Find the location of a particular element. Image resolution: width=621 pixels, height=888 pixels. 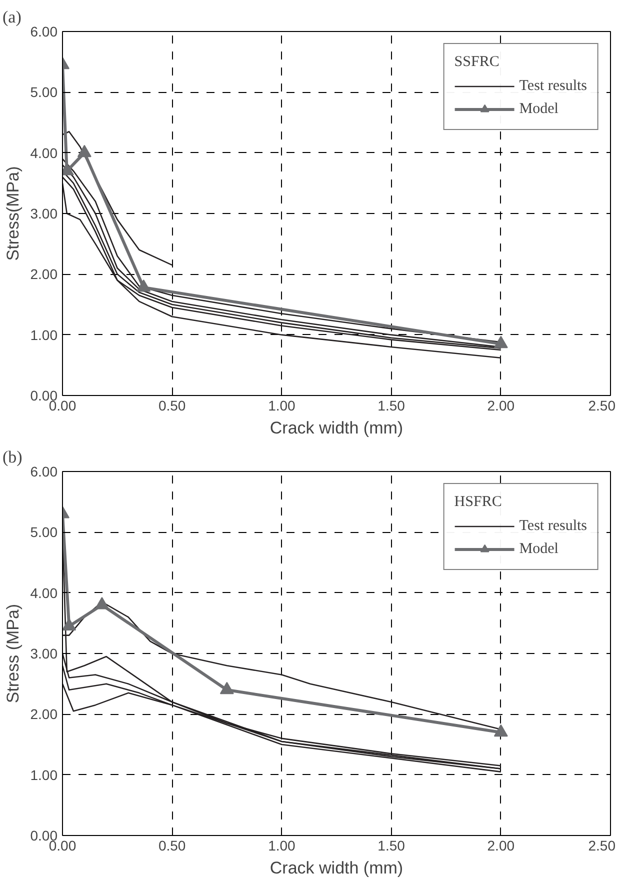

legend-title: SSFRC is located at coordinates (477, 62).